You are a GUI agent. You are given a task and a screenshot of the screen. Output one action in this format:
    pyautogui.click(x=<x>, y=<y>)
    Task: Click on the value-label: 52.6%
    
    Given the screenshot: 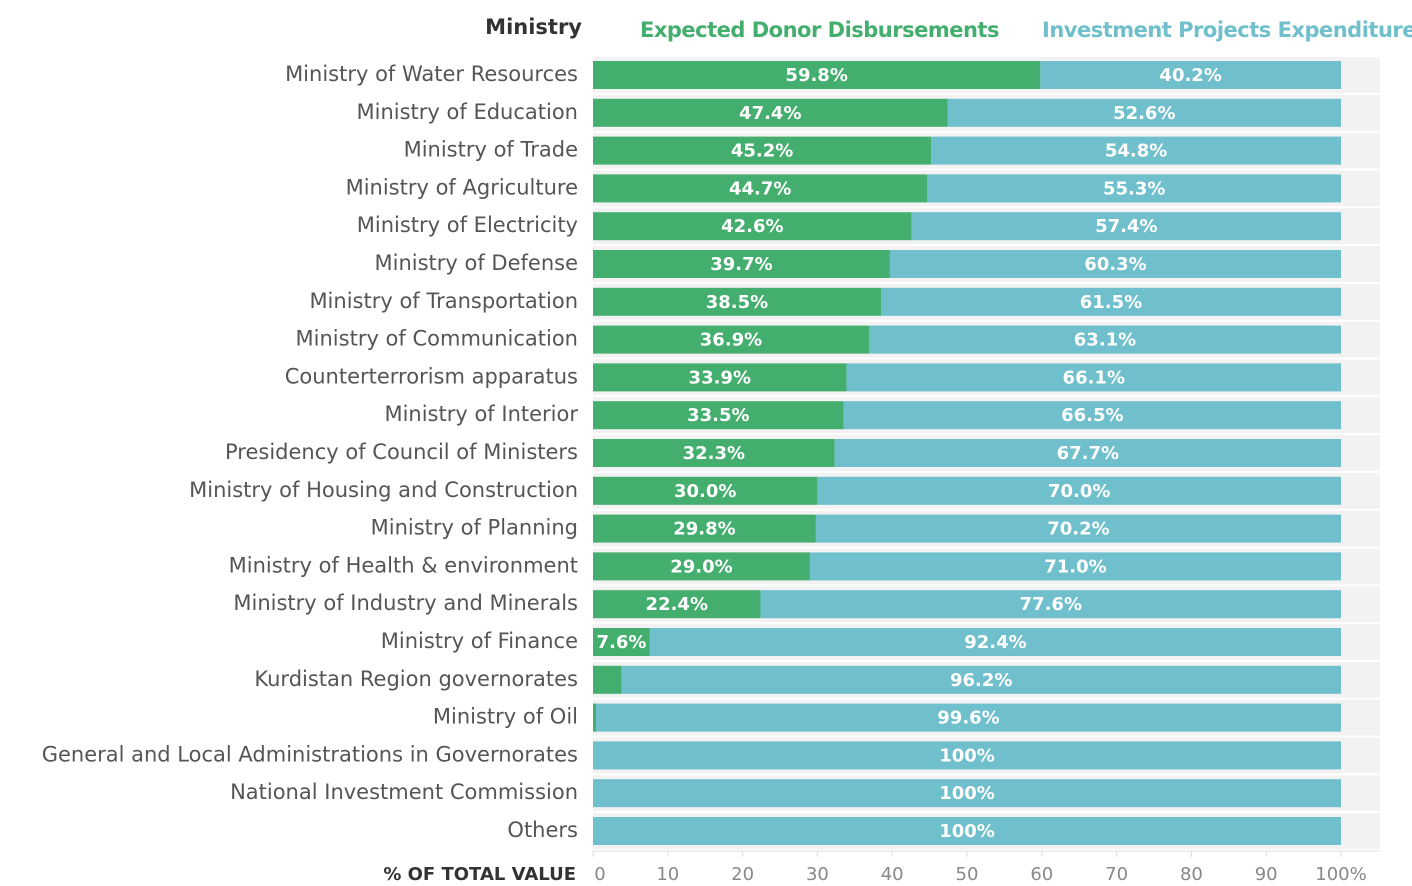 What is the action you would take?
    pyautogui.click(x=1144, y=113)
    